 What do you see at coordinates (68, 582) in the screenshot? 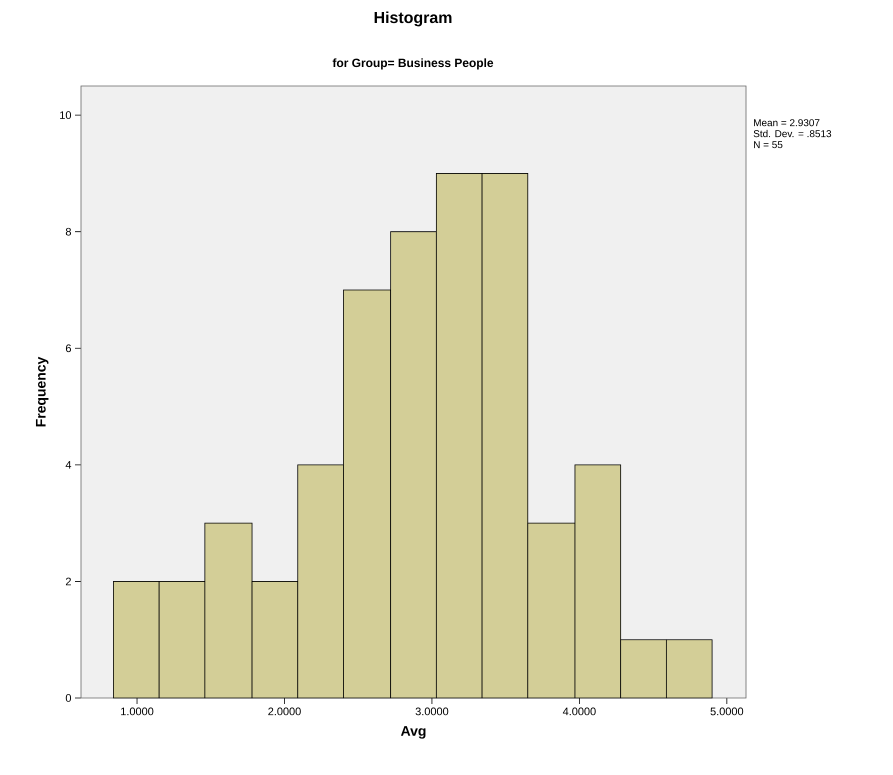
I see `y-tick-label: 2` at bounding box center [68, 582].